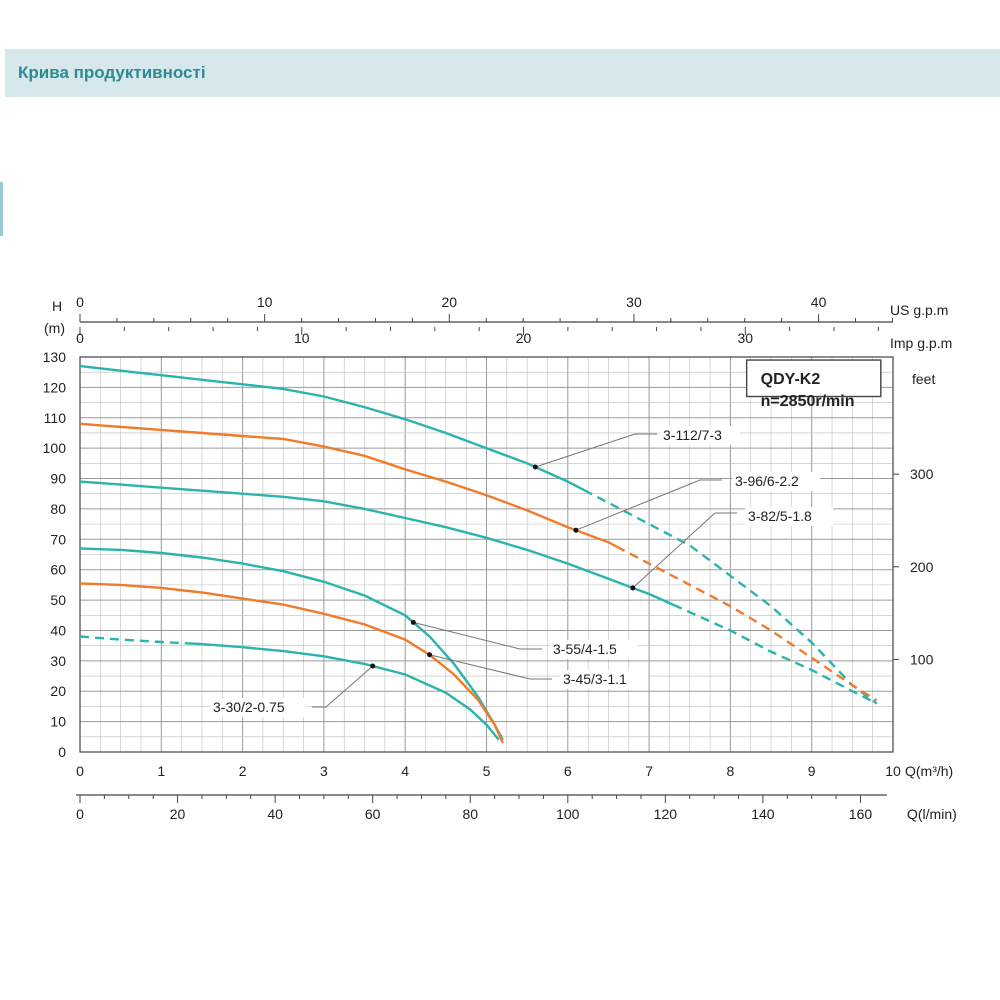 The image size is (1000, 1000). Describe the element at coordinates (731, 771) in the screenshot. I see `x-tick-label: 8` at that location.